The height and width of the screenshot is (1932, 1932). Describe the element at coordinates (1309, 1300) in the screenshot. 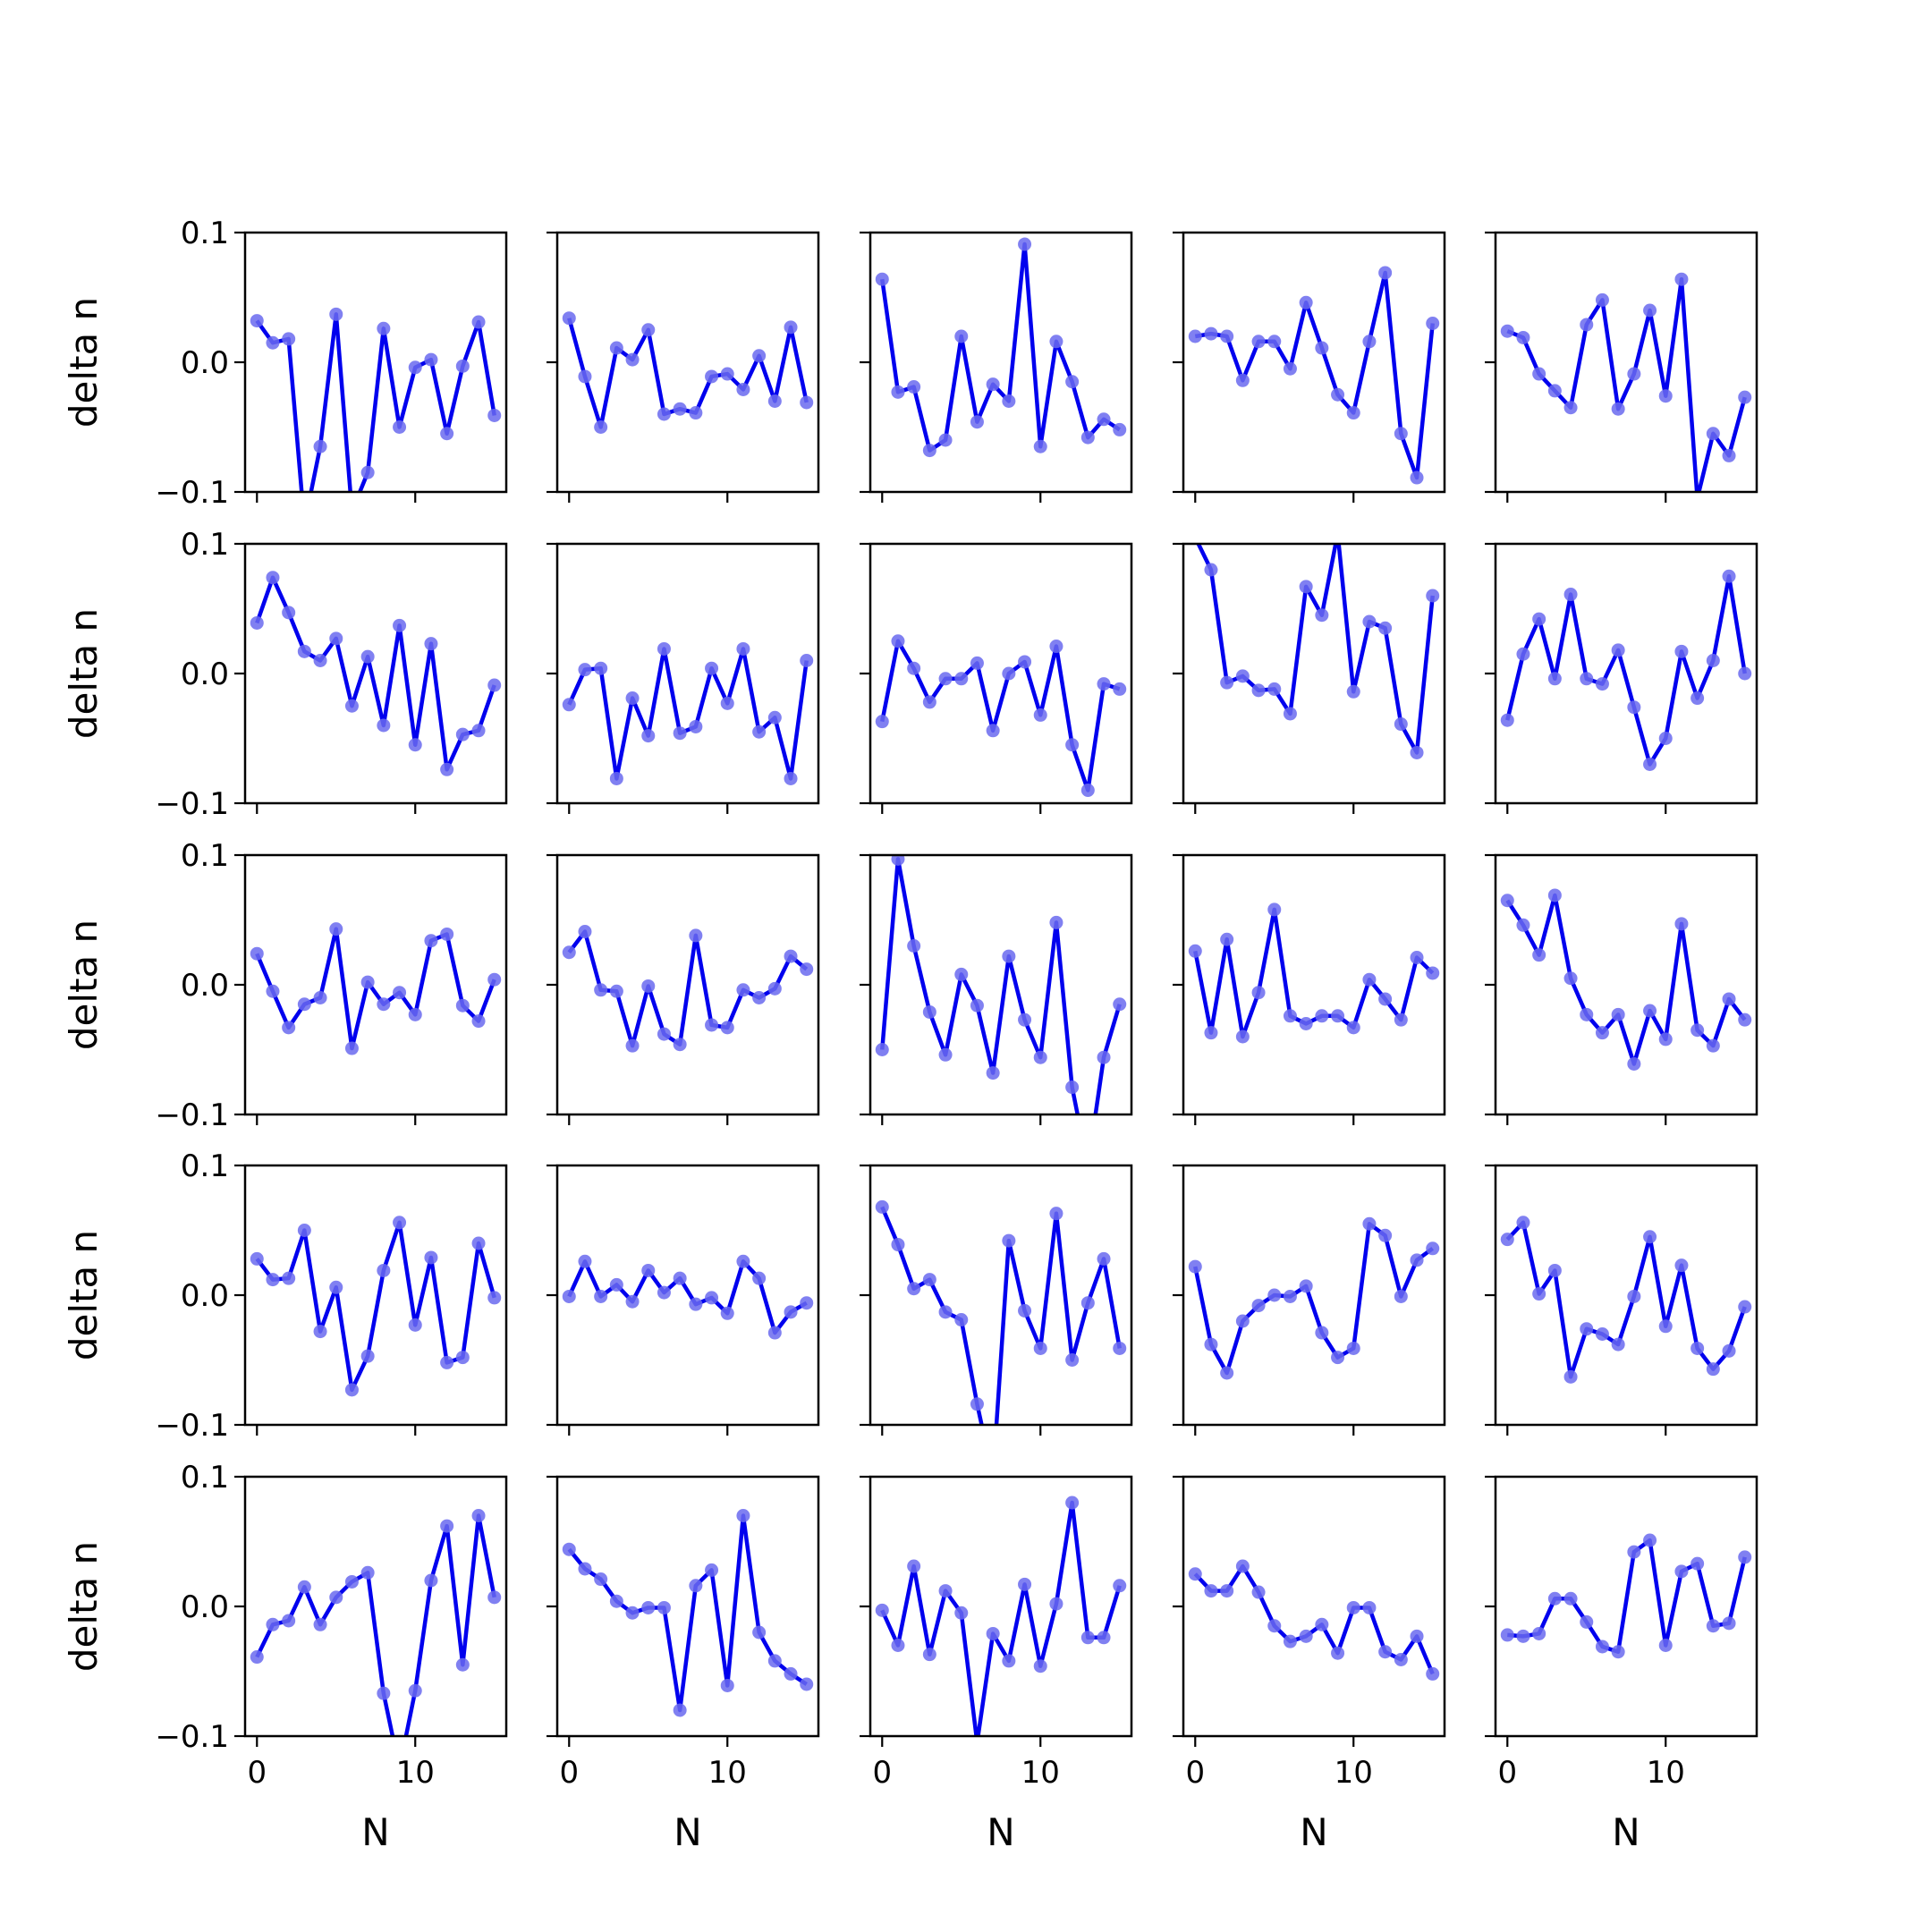

I see `subplot-r4-c4` at that location.